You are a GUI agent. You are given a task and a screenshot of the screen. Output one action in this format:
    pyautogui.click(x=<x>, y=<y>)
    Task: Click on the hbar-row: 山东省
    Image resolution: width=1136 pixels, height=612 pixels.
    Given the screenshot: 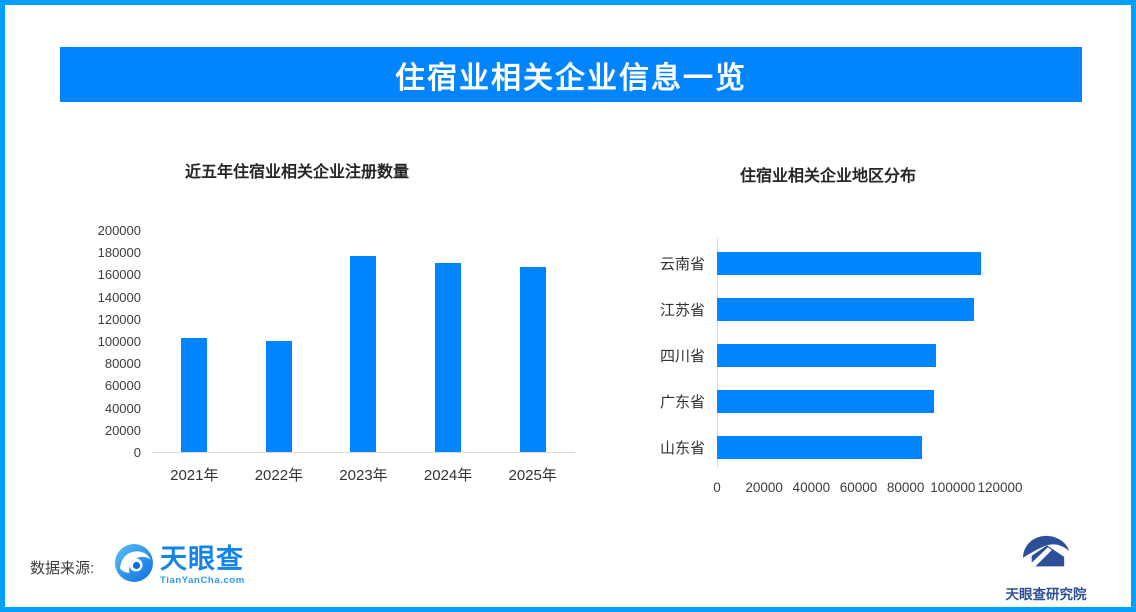 What is the action you would take?
    pyautogui.click(x=870, y=447)
    